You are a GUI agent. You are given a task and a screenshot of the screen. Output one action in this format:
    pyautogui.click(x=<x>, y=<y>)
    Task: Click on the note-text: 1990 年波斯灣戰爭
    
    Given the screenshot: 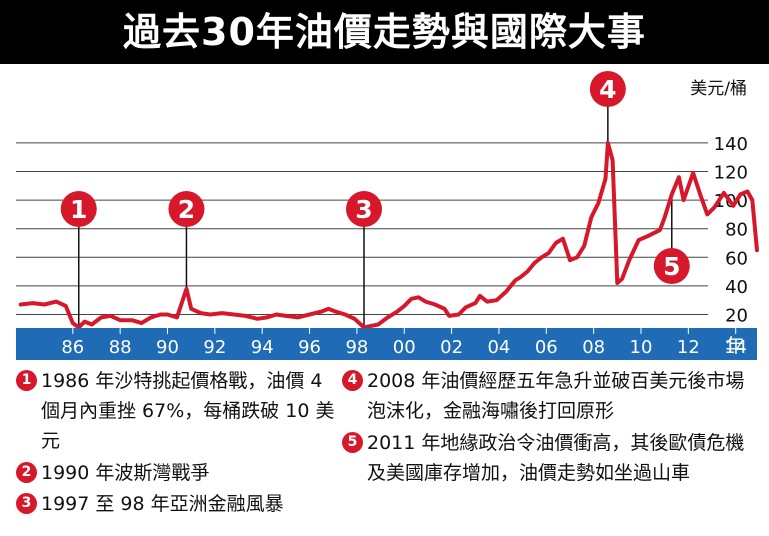 What is the action you would take?
    pyautogui.click(x=125, y=473)
    